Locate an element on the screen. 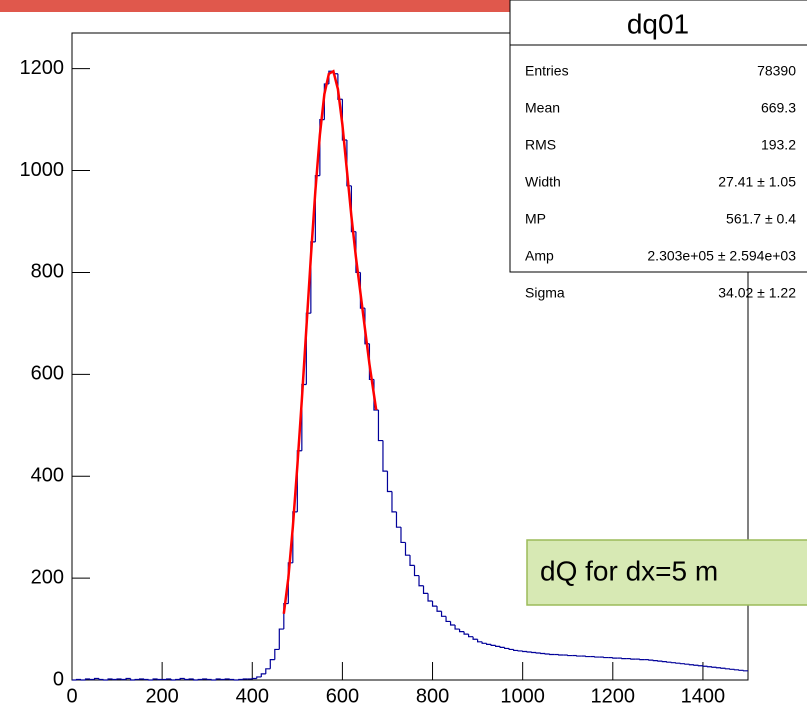 The image size is (807, 707). annotation-box is located at coordinates (666, 572).